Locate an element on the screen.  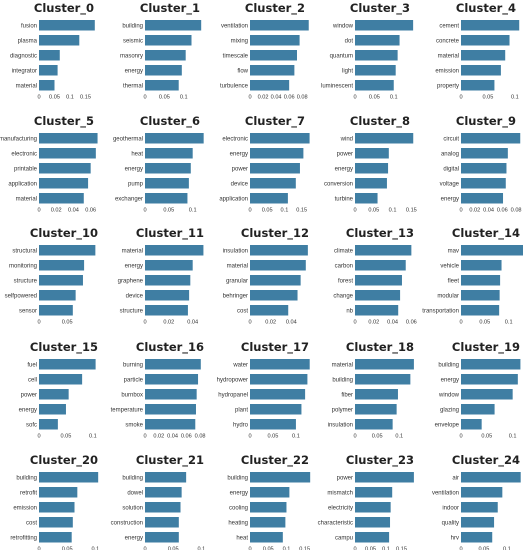
category-label: glazing is located at coordinates (449, 410).